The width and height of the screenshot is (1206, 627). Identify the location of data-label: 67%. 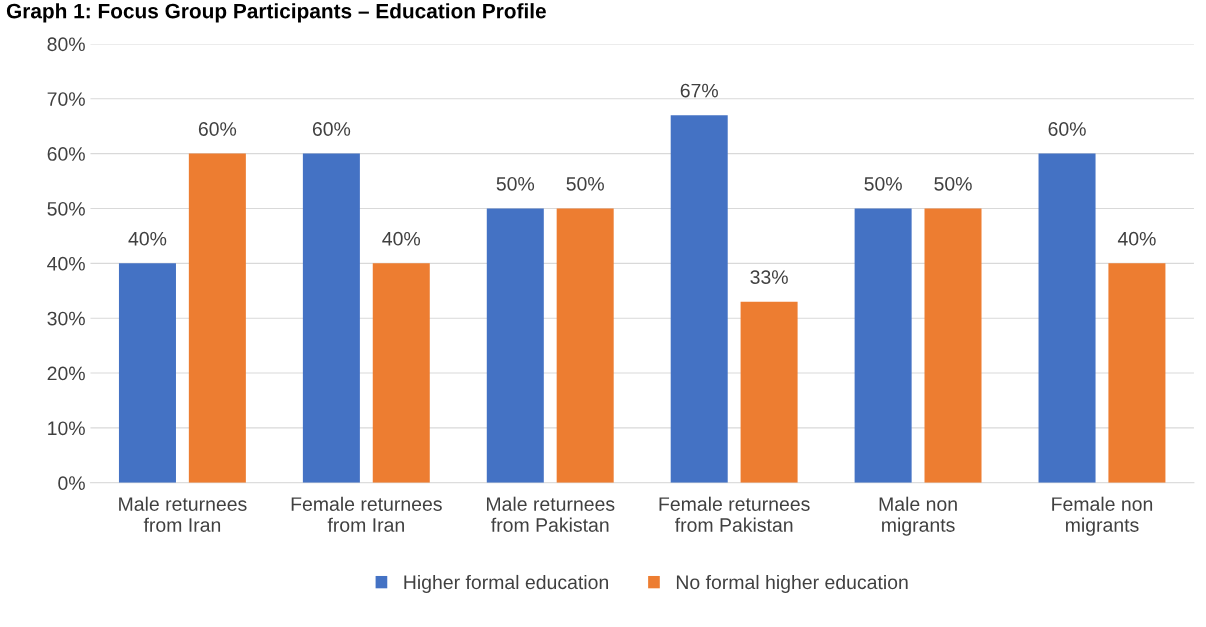
(699, 90).